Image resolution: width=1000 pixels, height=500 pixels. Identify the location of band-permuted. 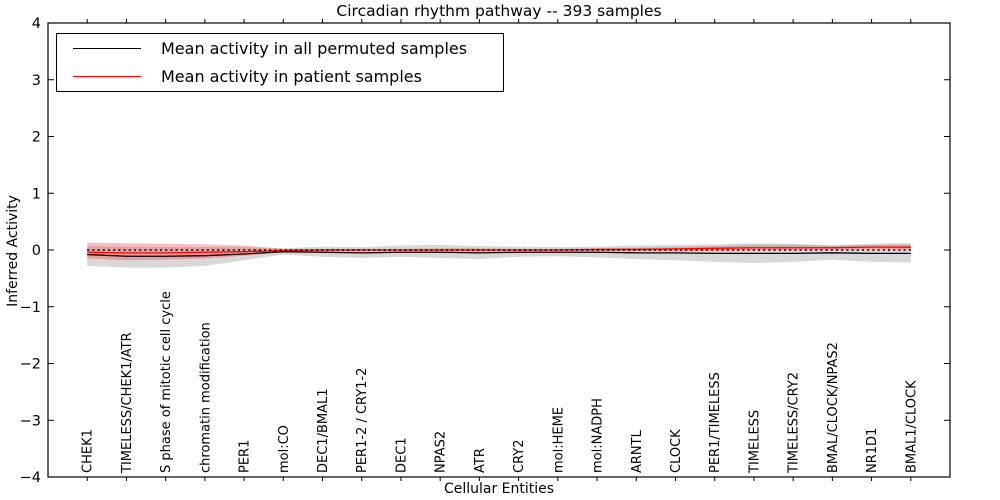
(499, 255).